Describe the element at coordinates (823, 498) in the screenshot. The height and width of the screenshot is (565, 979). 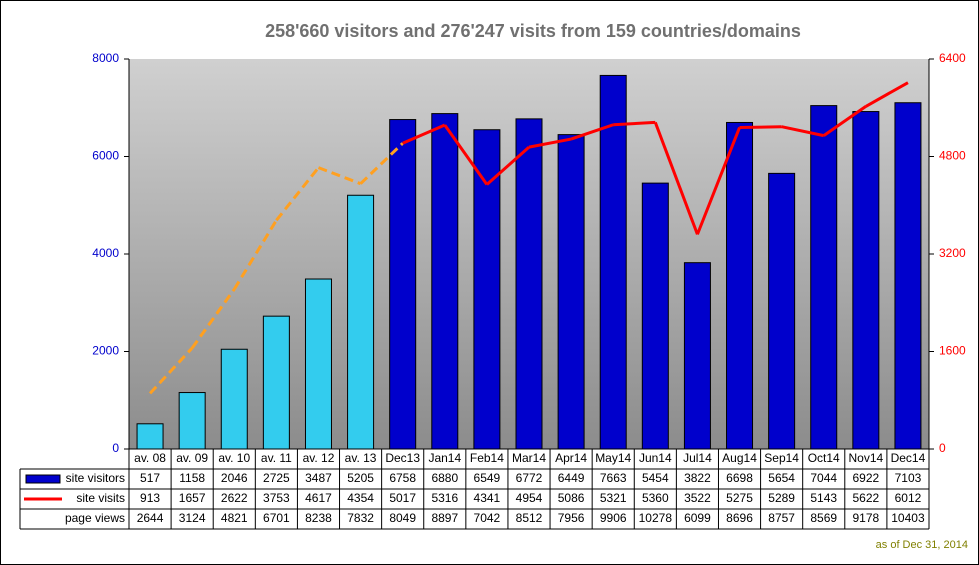
I see `table-value: 5143` at that location.